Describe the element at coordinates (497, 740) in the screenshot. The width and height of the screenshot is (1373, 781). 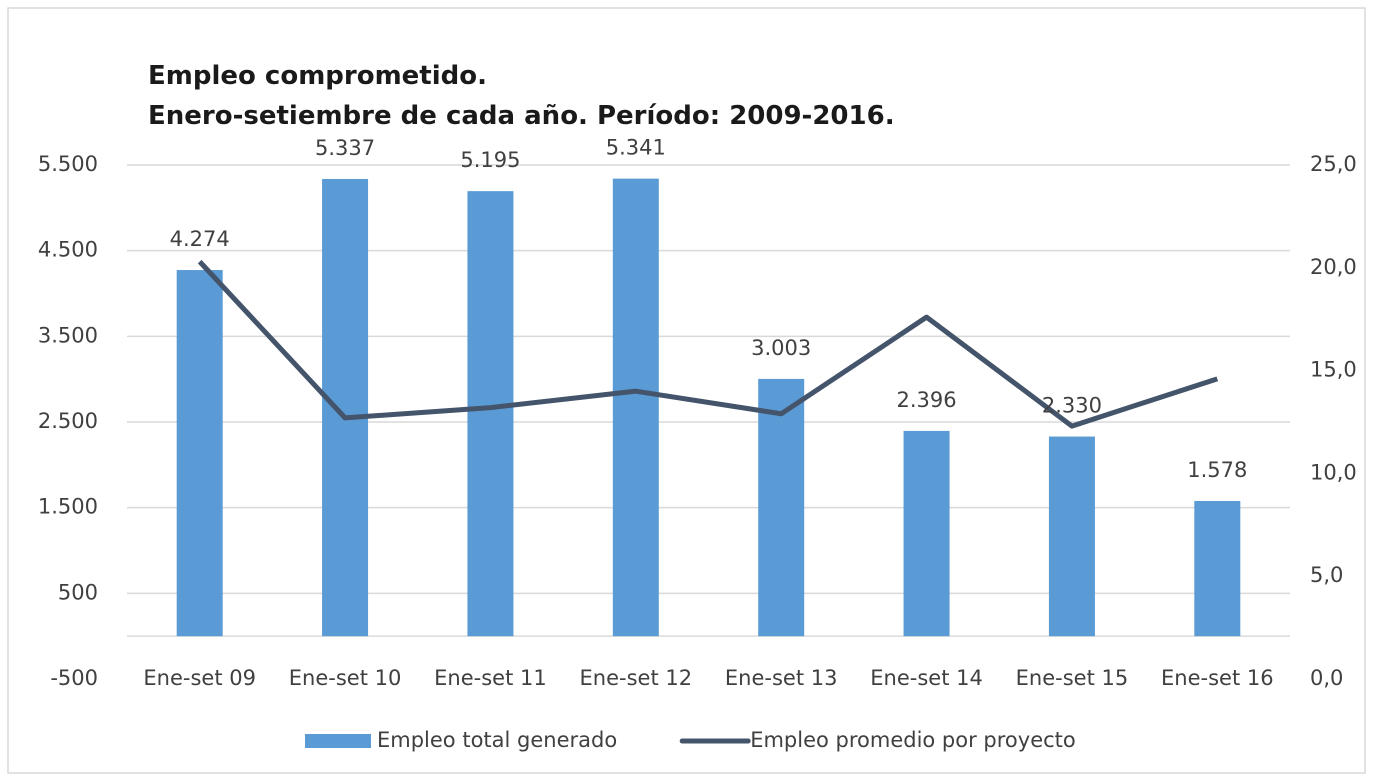
I see `legend-label: Empleo total generado` at that location.